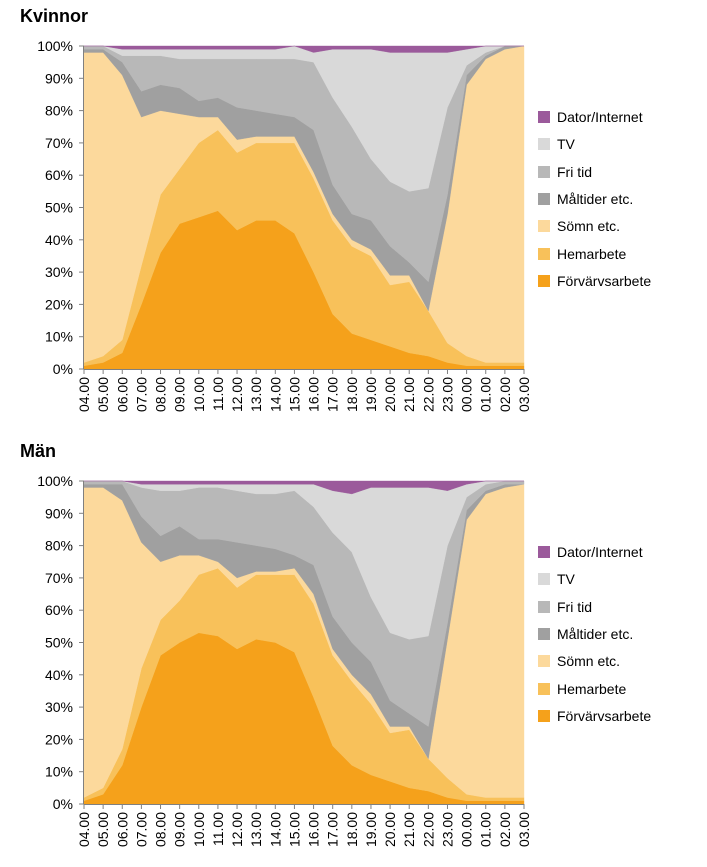  Describe the element at coordinates (589, 661) in the screenshot. I see `legend-label: Sömn etc.` at that location.